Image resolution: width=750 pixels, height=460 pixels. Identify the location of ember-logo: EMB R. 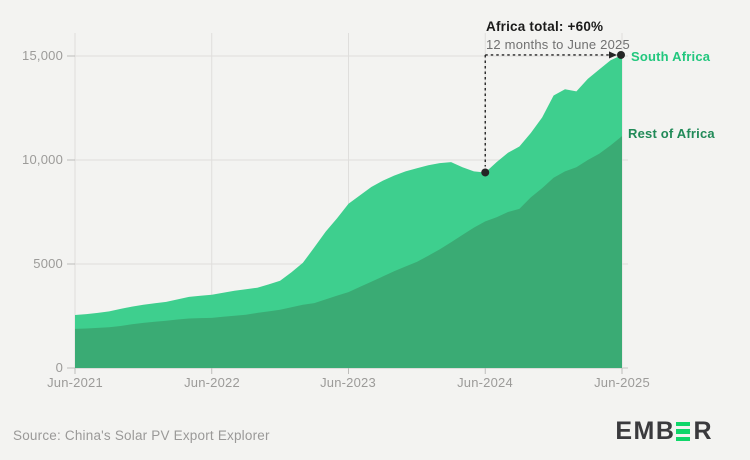
(664, 431).